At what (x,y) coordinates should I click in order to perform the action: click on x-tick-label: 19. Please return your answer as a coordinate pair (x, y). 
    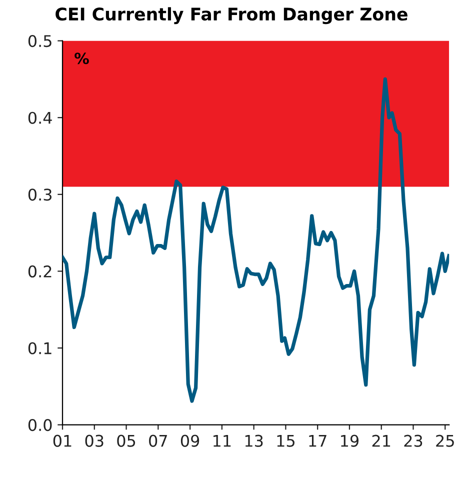
    Looking at the image, I should click on (350, 440).